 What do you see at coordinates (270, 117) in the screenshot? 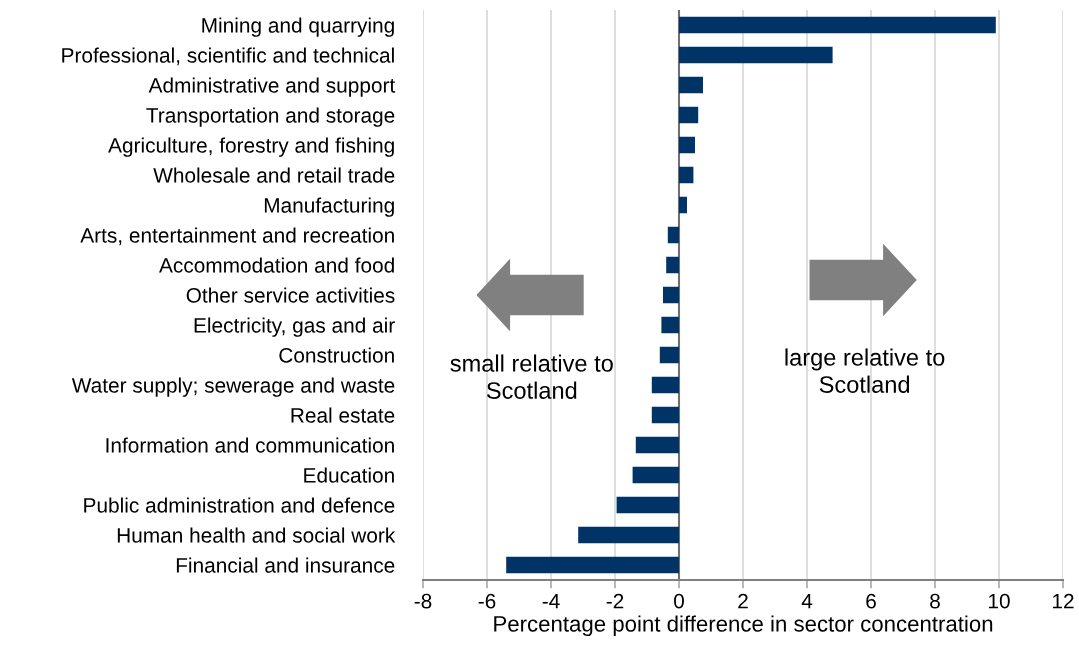
I see `y-tick-label: Transportation and storage` at bounding box center [270, 117].